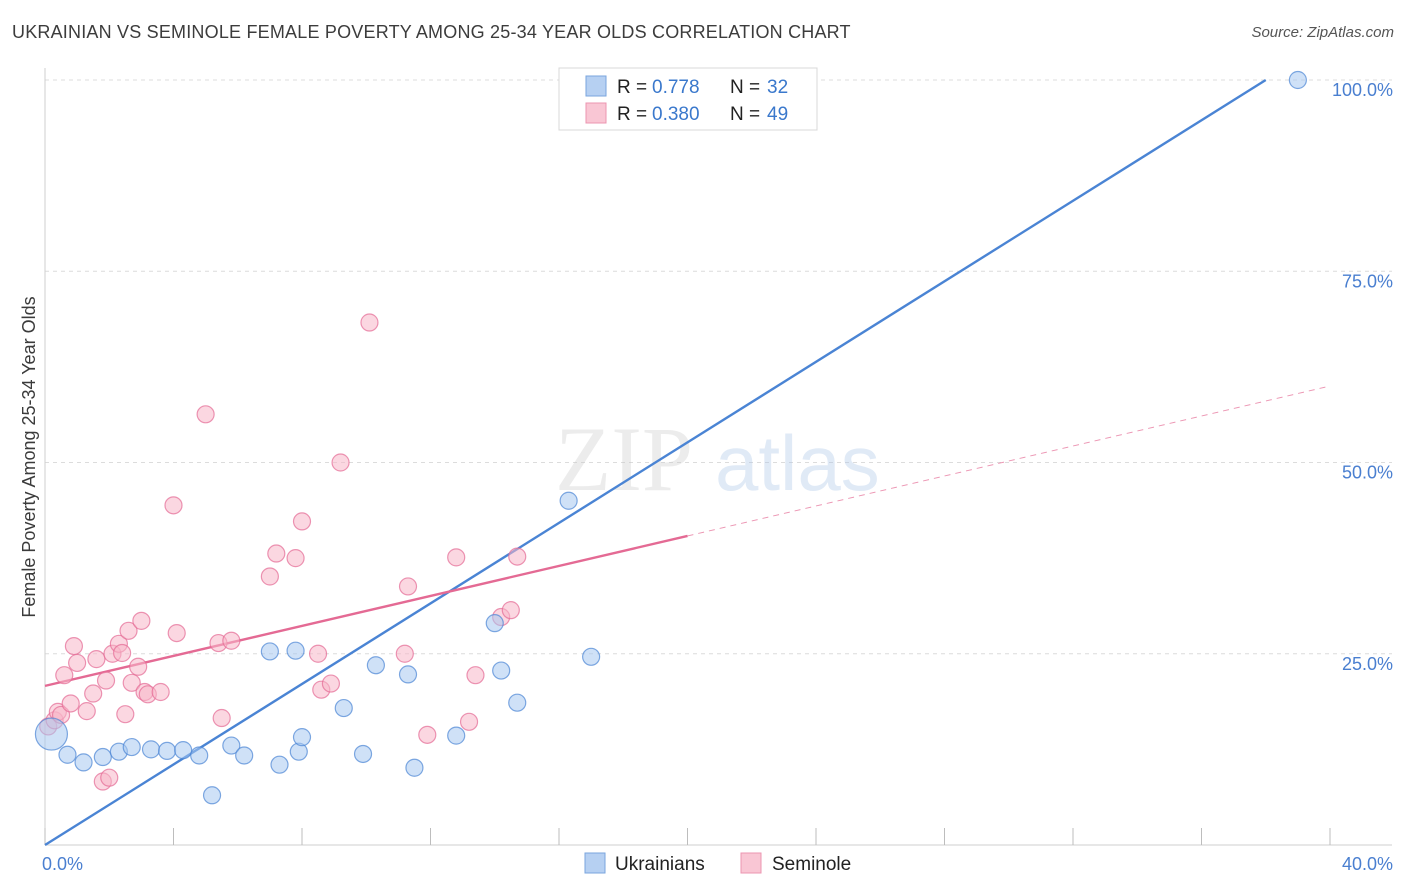 This screenshot has height=892, width=1406. Describe the element at coordinates (1367, 864) in the screenshot. I see `x-tick-label: 40.0%` at that location.